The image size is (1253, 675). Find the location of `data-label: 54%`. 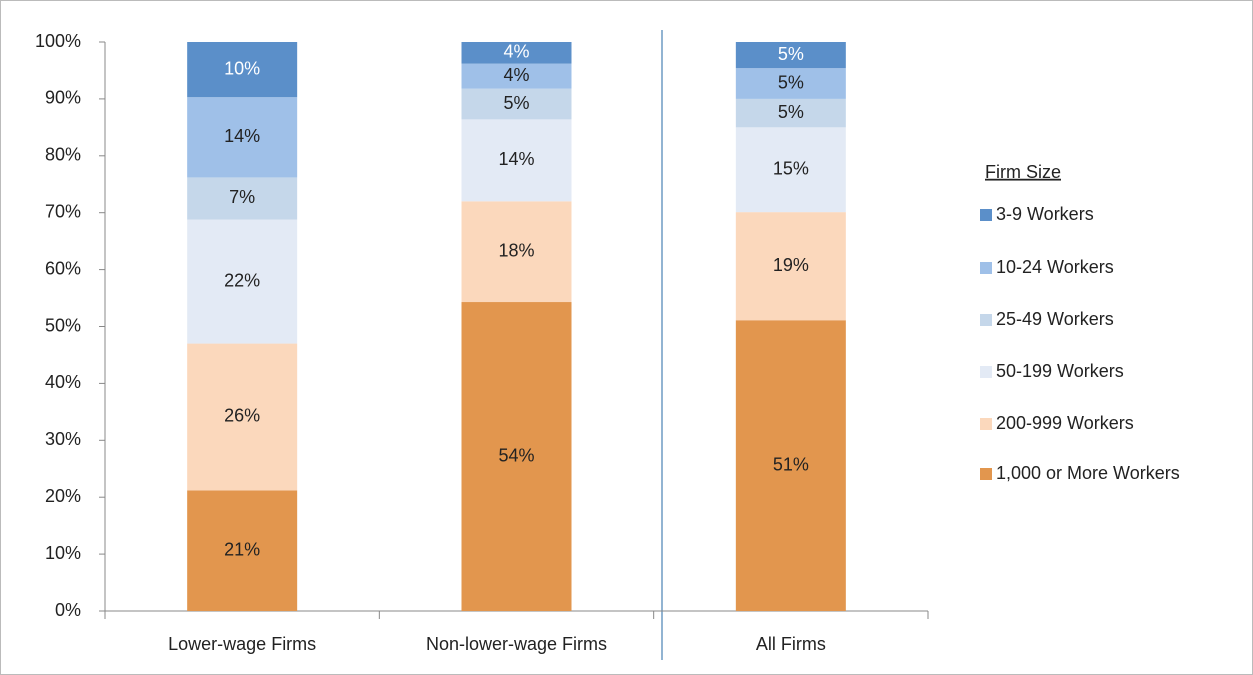

data-label: 54% is located at coordinates (516, 455).